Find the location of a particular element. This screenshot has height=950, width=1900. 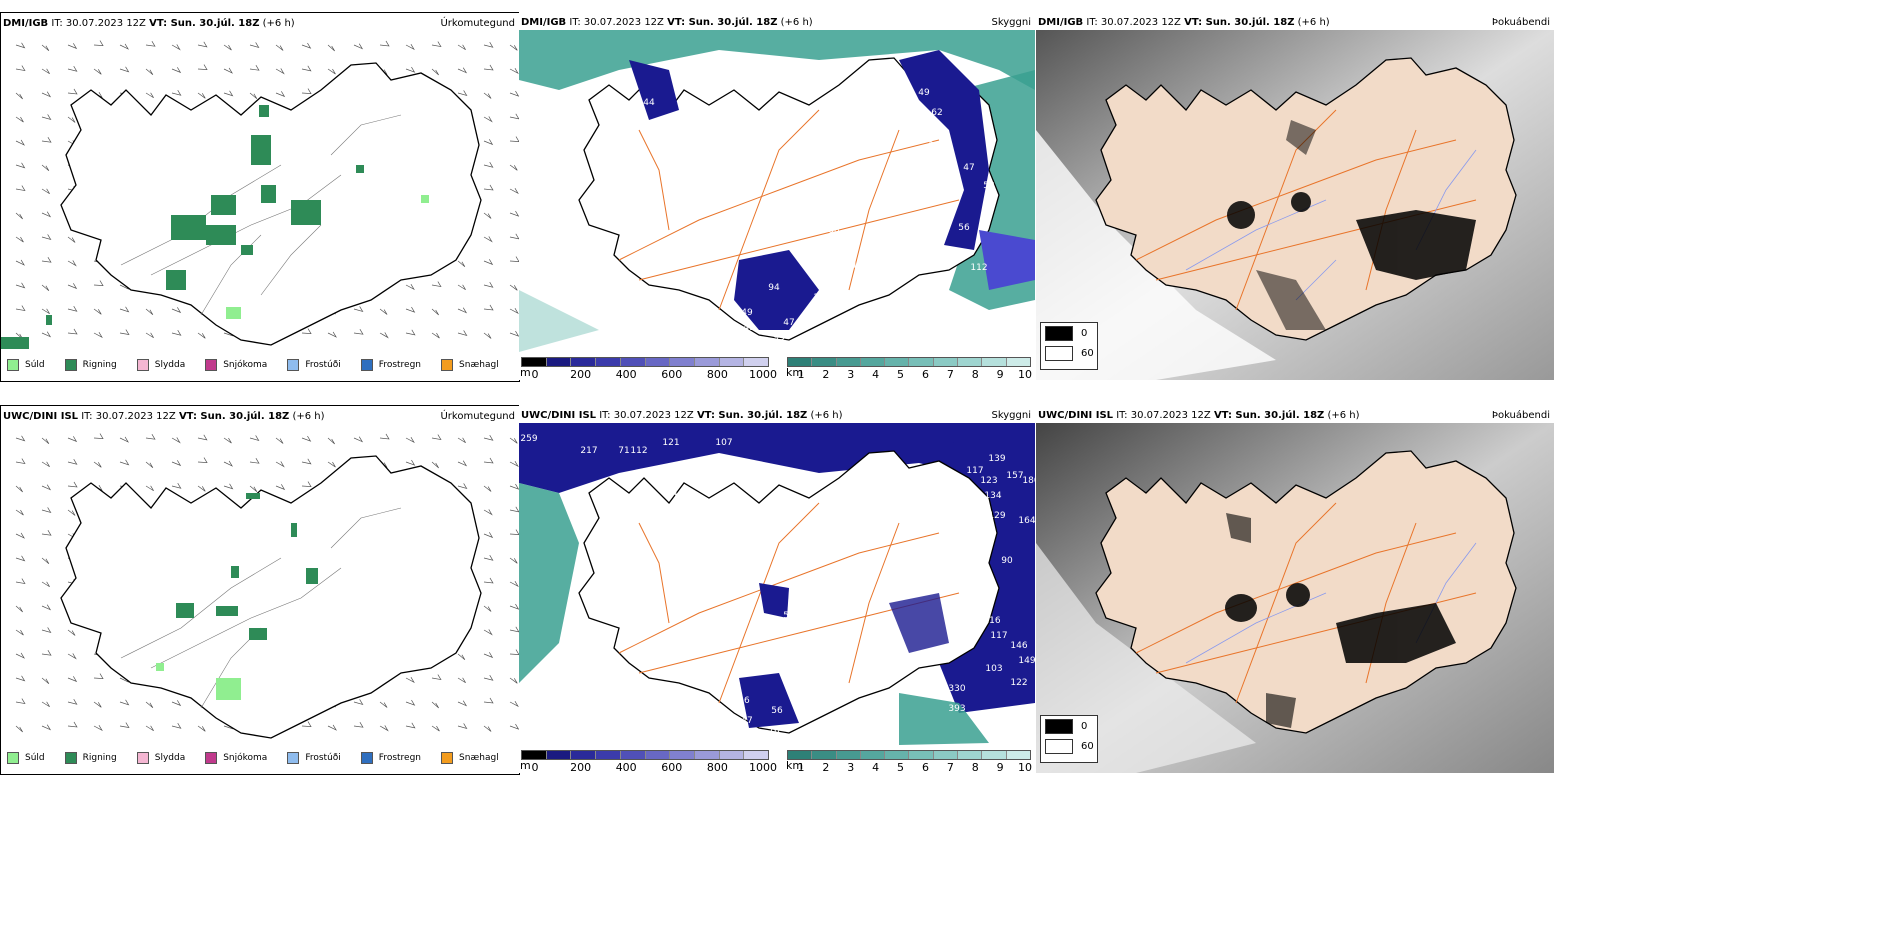

visibility-label: 143 is located at coordinates (746, 471).